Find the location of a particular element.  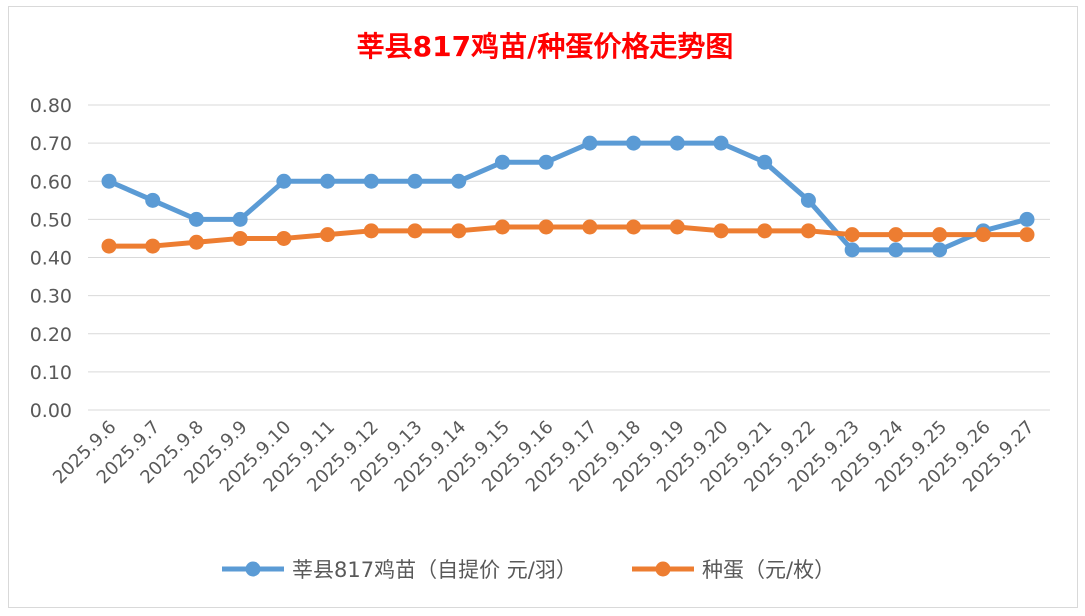

y-tick-label: 0.80 is located at coordinates (51, 106).